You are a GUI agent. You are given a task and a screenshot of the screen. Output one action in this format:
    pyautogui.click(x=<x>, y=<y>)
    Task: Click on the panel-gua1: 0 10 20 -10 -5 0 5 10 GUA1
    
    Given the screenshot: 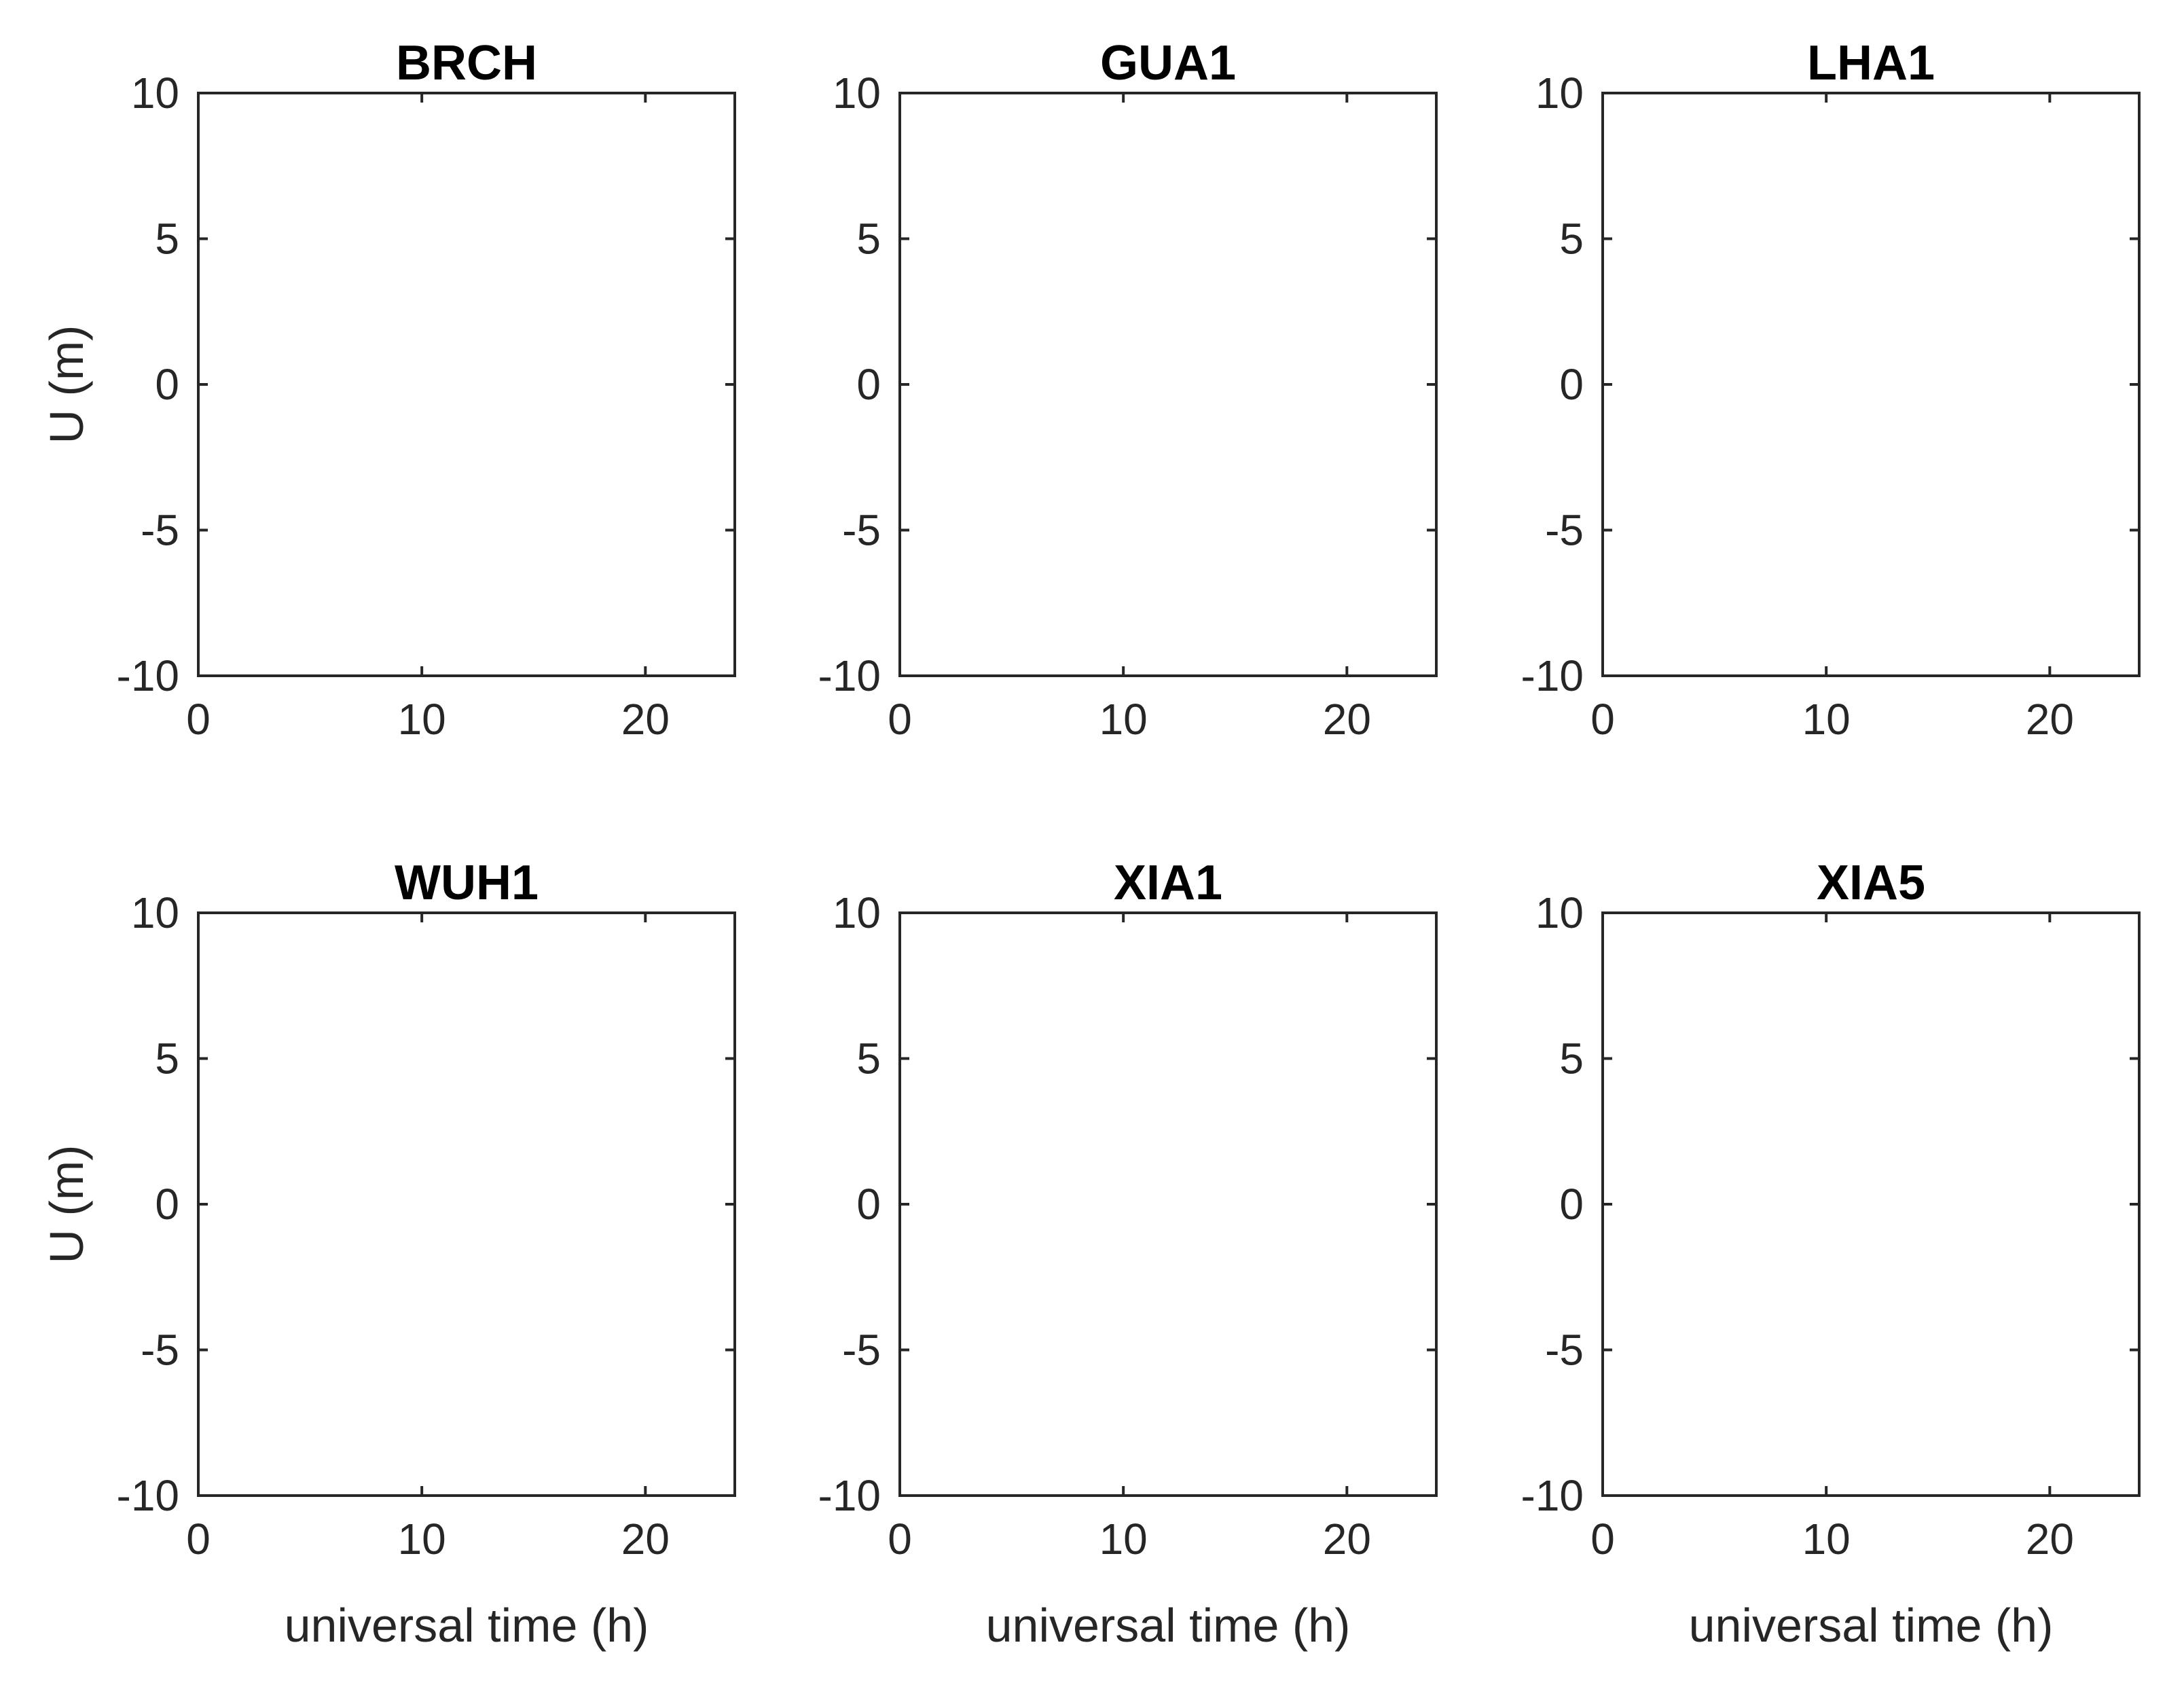 What is the action you would take?
    pyautogui.click(x=1128, y=390)
    